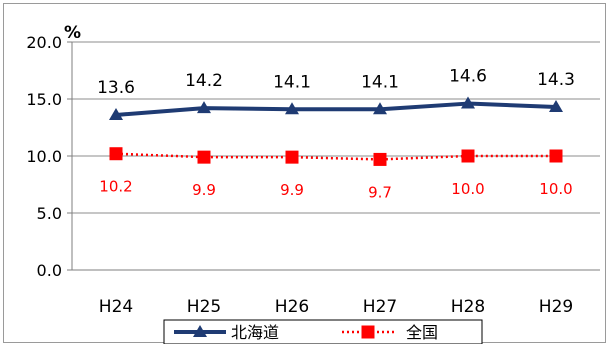  What do you see at coordinates (116, 88) in the screenshot?
I see `data-label: 13.6` at bounding box center [116, 88].